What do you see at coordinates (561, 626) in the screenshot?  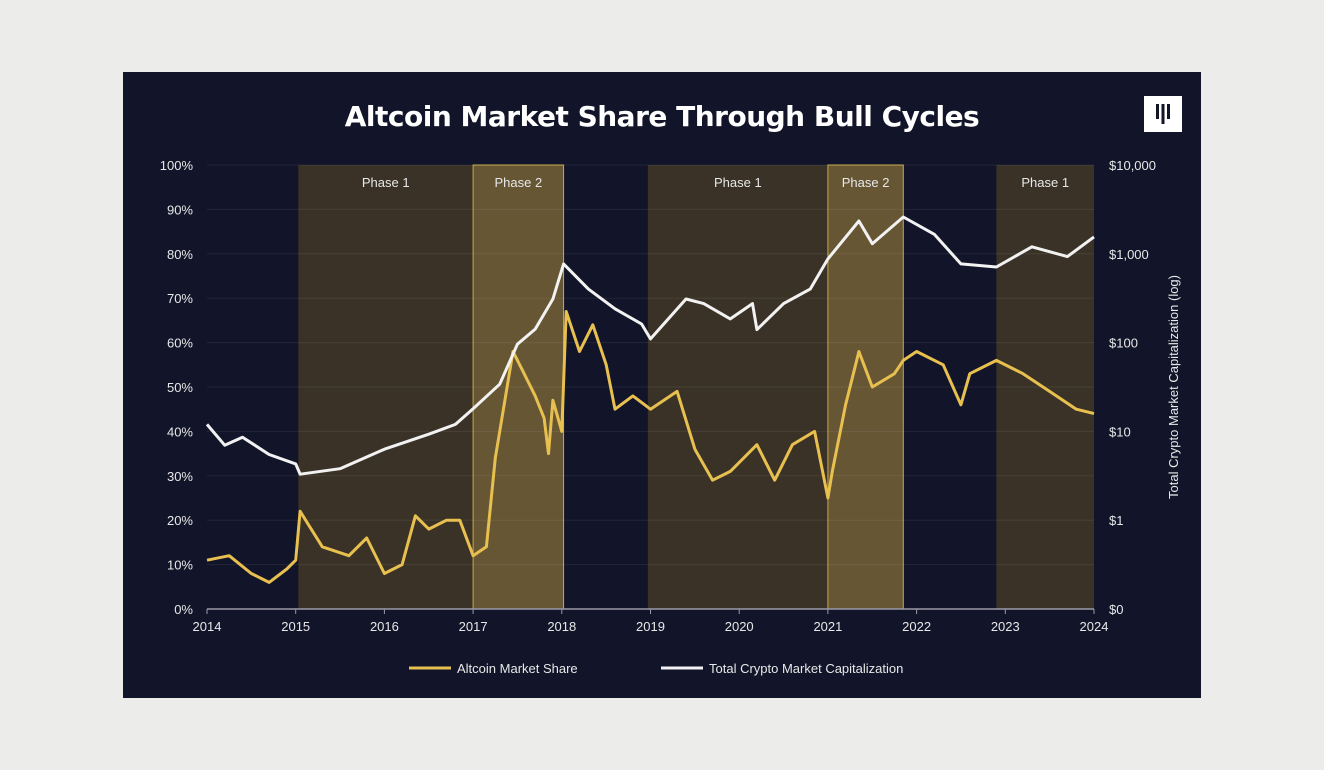 I see `x-tick-label: 2018` at bounding box center [561, 626].